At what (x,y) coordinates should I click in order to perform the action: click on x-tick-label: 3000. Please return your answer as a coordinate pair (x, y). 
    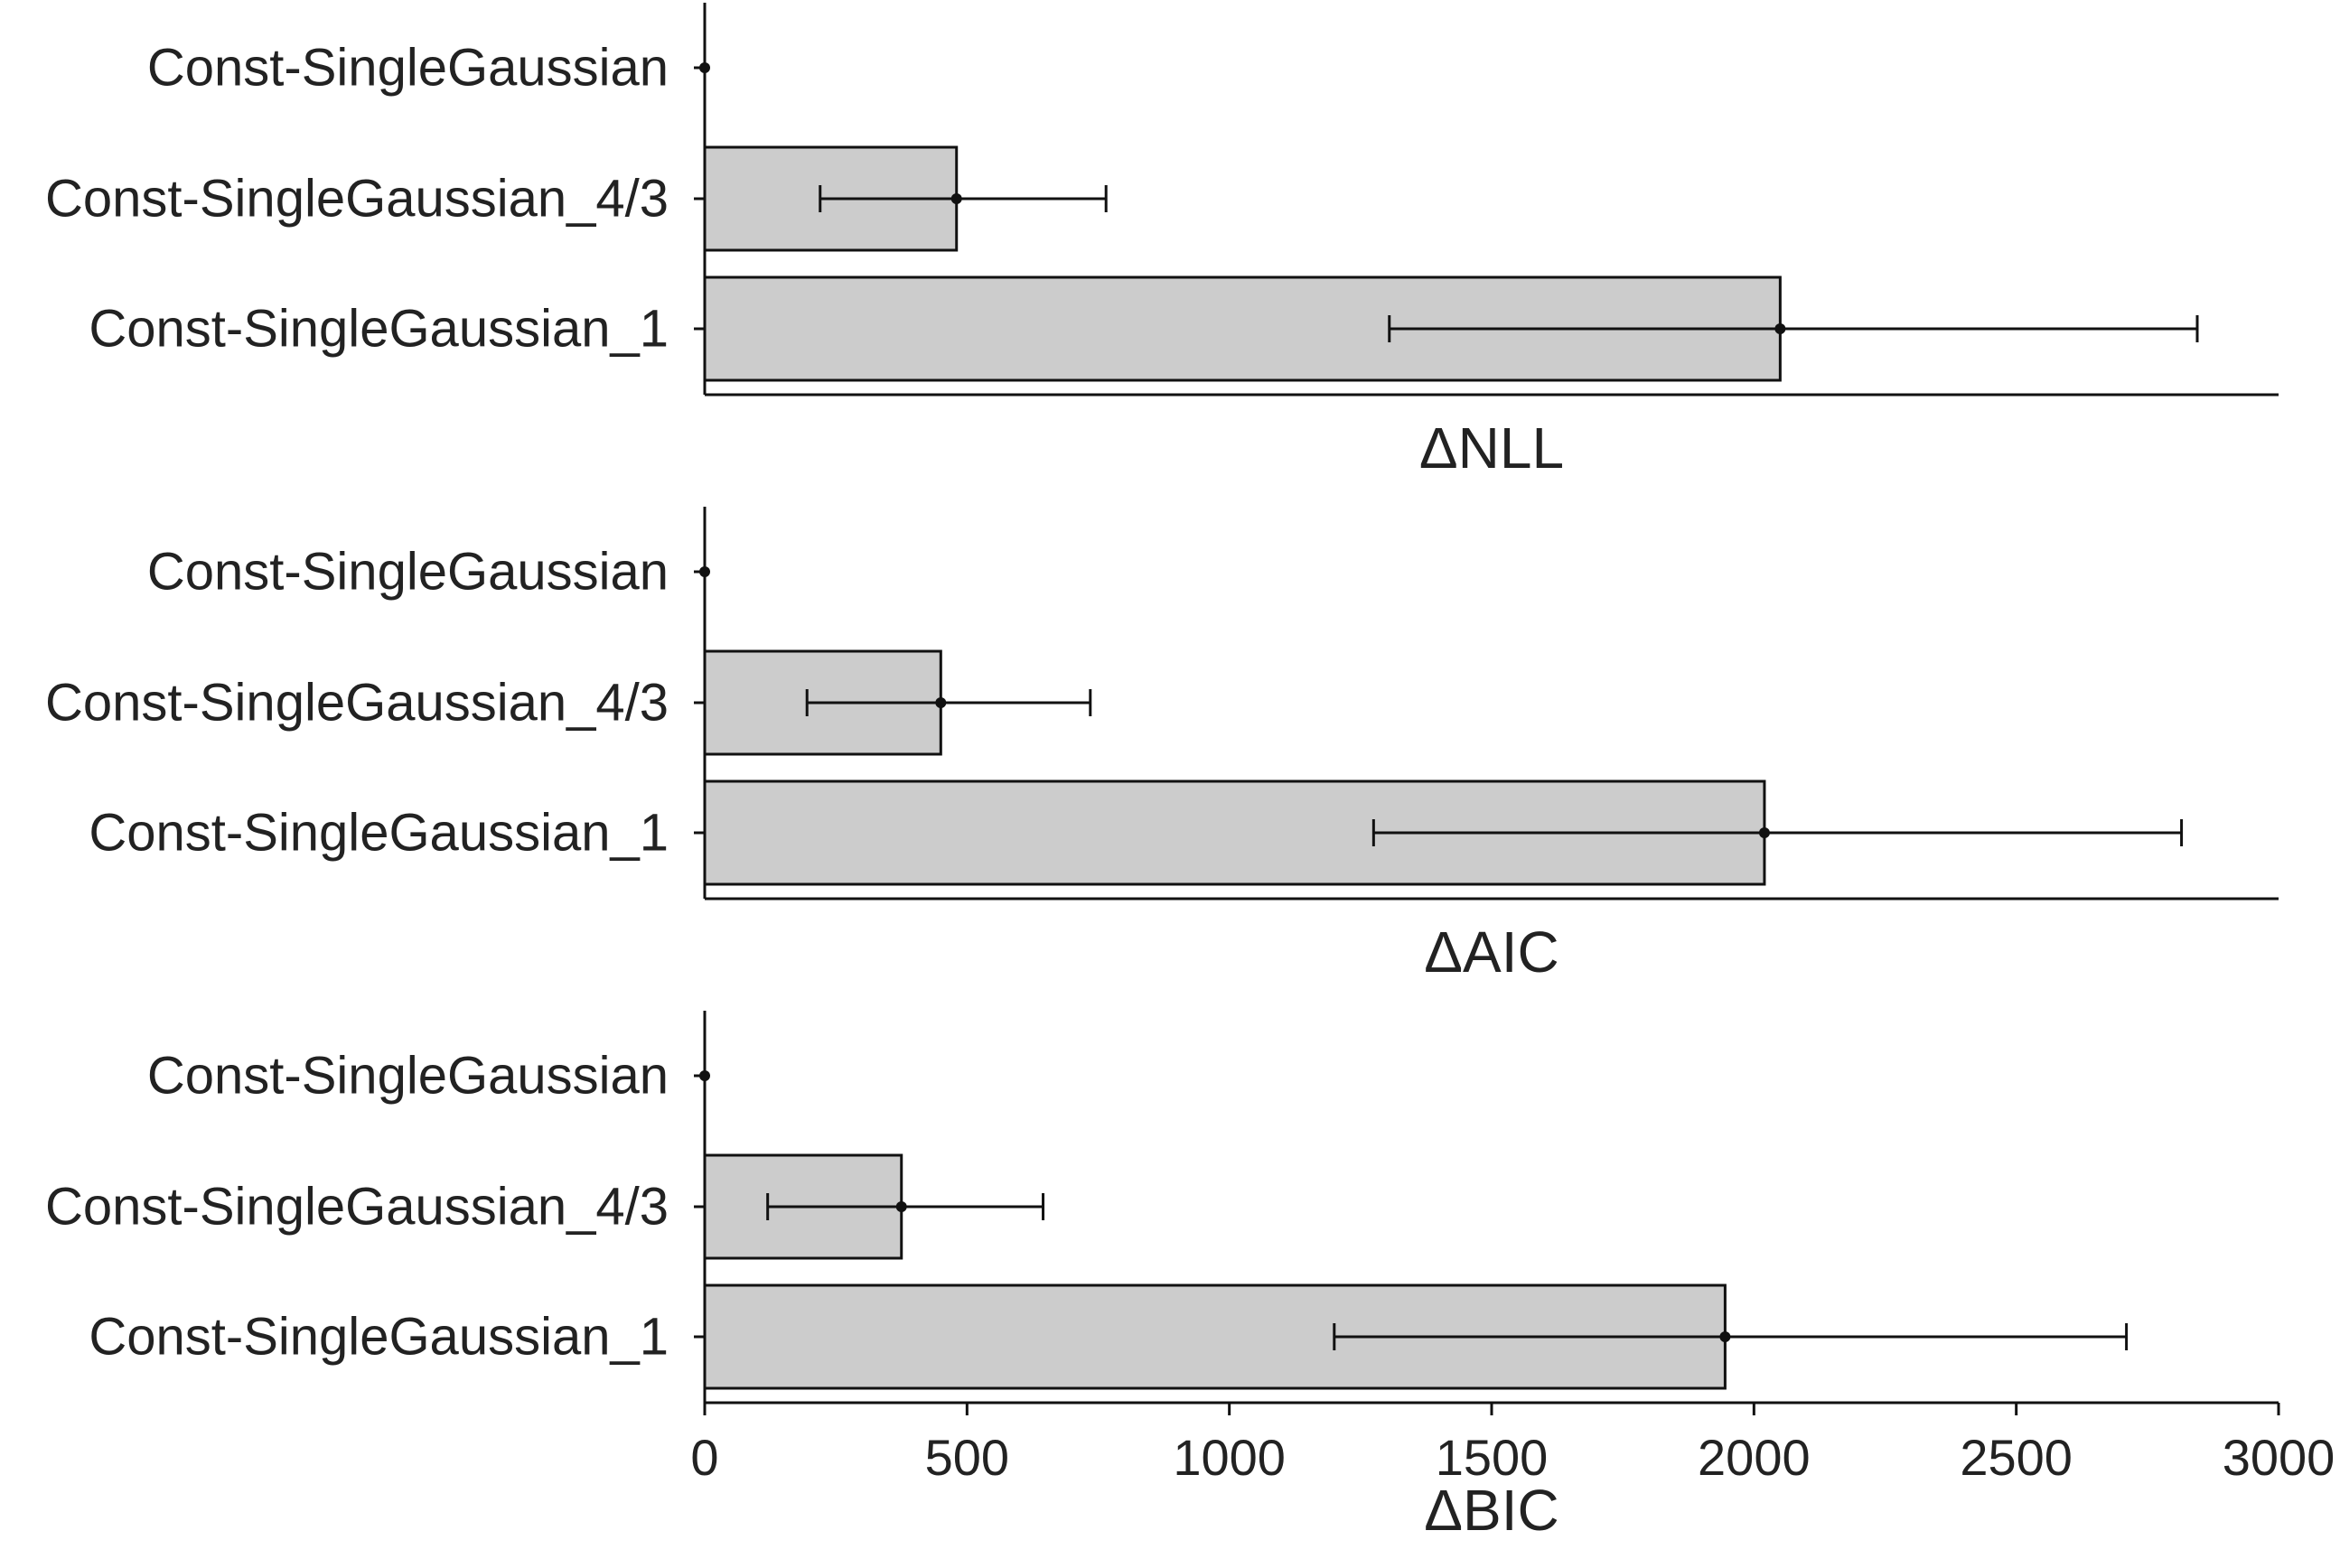
    Looking at the image, I should click on (2279, 1457).